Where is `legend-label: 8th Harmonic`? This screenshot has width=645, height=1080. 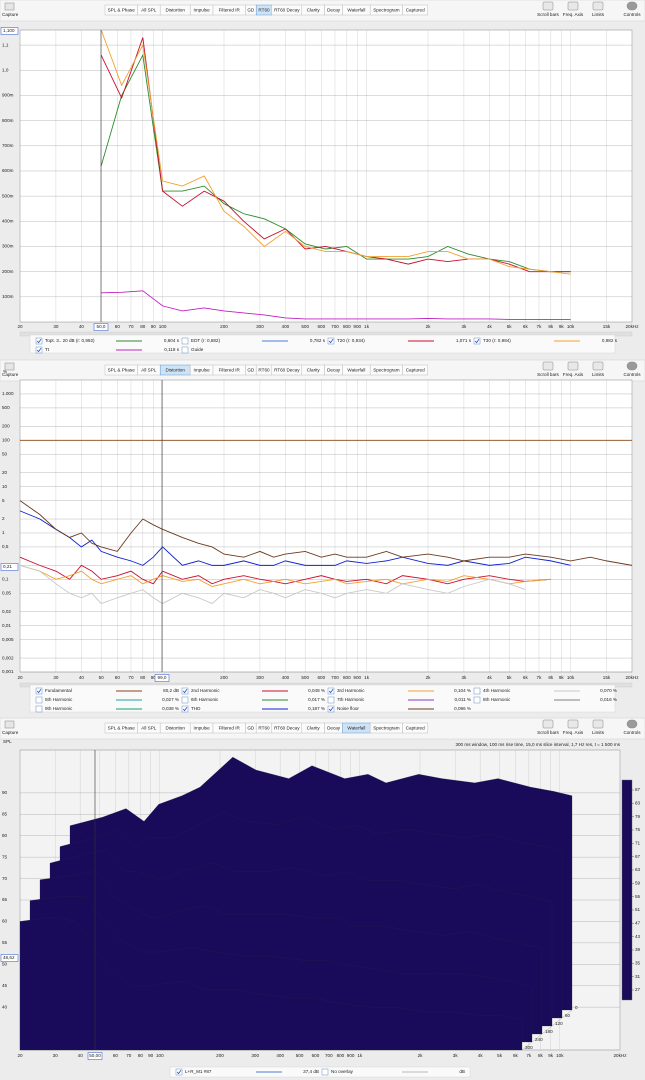
legend-label: 8th Harmonic is located at coordinates (497, 699).